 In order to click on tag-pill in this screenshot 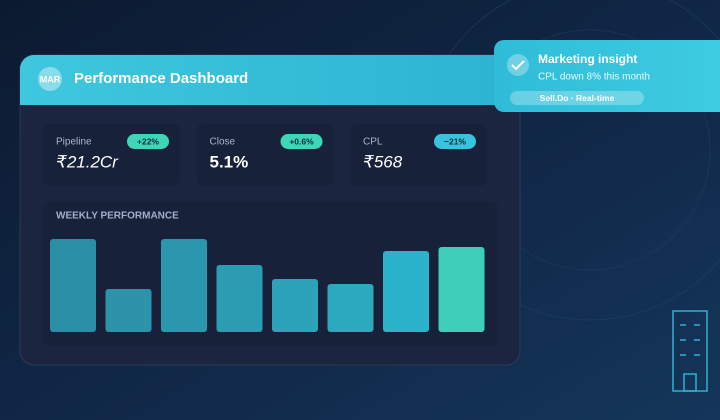, I will do `click(577, 98)`.